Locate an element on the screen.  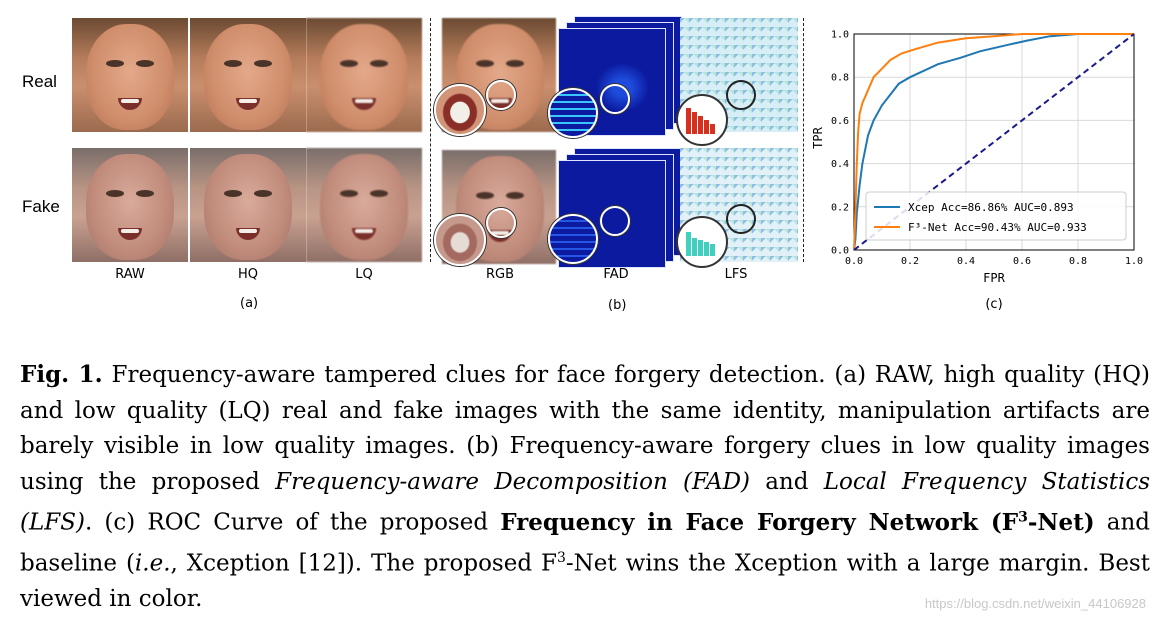
col-label-fad: FAD is located at coordinates (616, 274).